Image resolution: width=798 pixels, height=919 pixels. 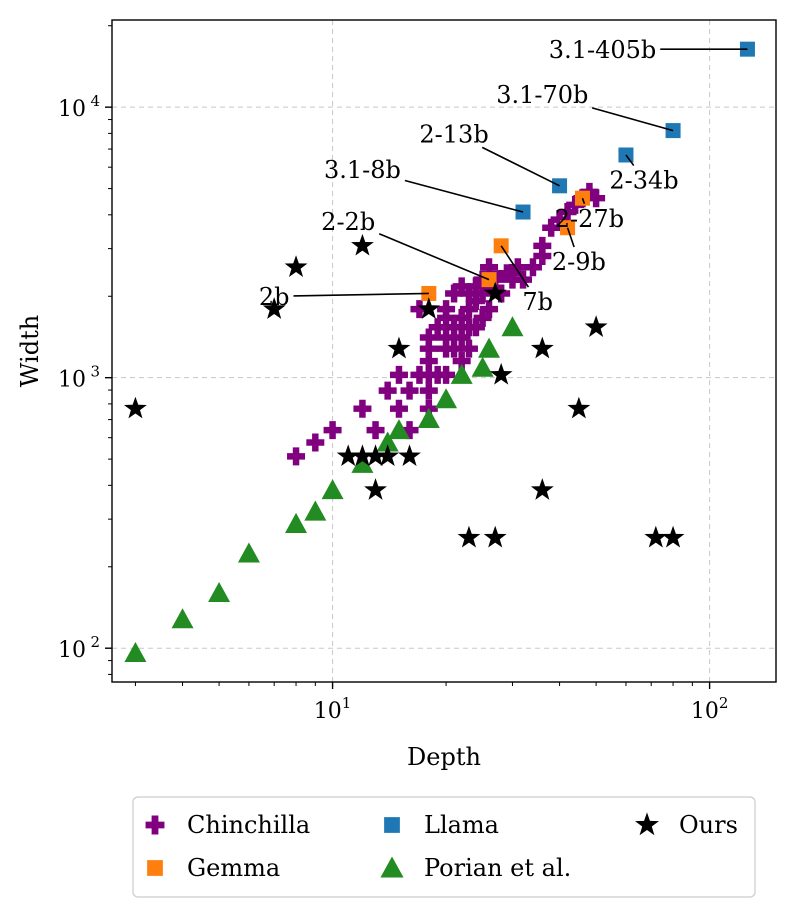 What do you see at coordinates (79, 378) in the screenshot?
I see `y-tick-label: 10 3` at bounding box center [79, 378].